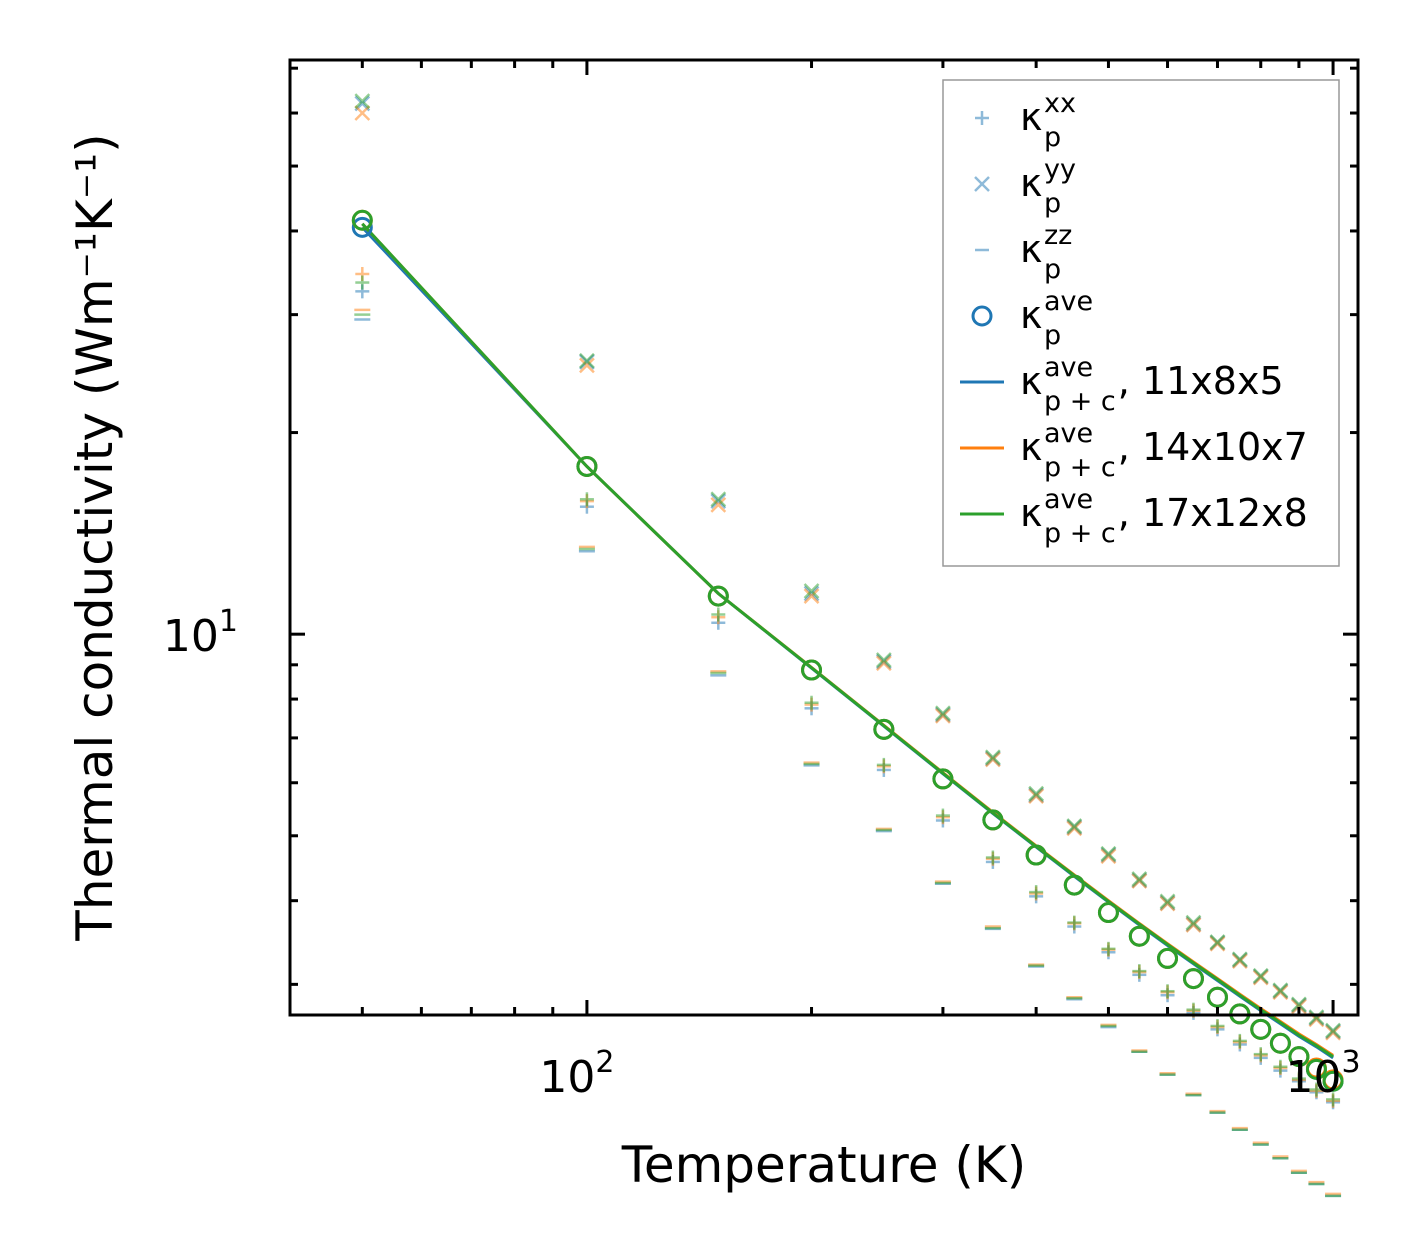  Describe the element at coordinates (95, 537) in the screenshot. I see `y-axis-label: Thermal conductivity (Wm⁻¹K⁻¹)` at that location.